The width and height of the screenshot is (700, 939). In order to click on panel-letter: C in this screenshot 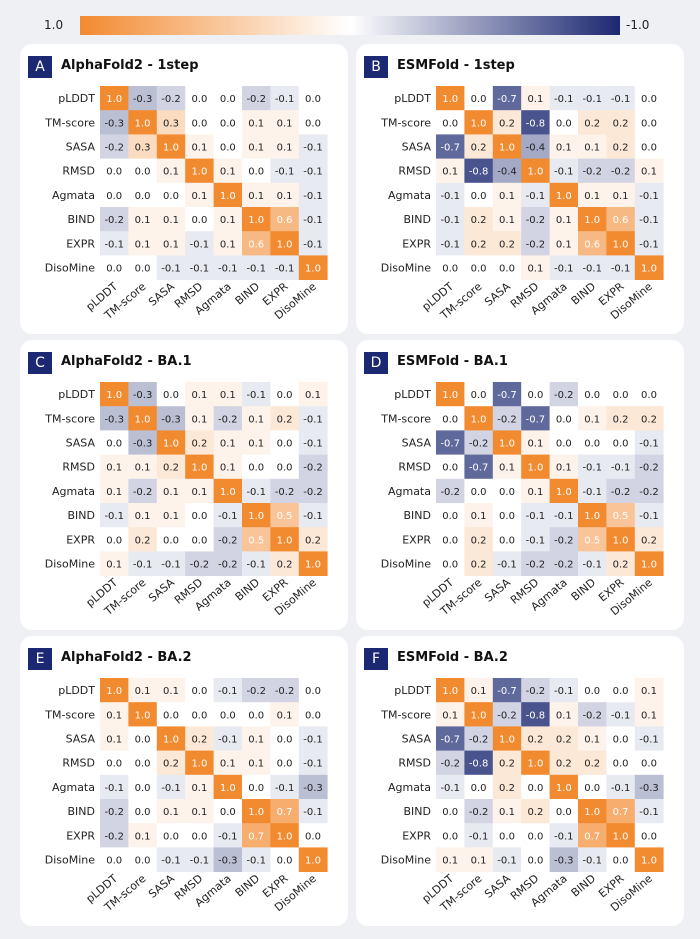, I will do `click(40, 363)`.